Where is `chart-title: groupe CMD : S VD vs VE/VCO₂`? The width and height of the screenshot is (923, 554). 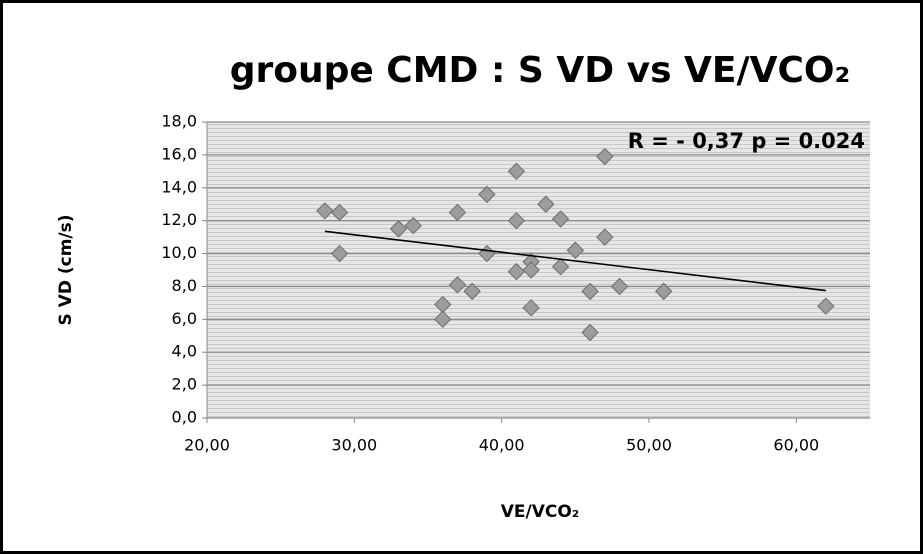 chart-title: groupe CMD : S VD vs VE/VCO₂ is located at coordinates (540, 70).